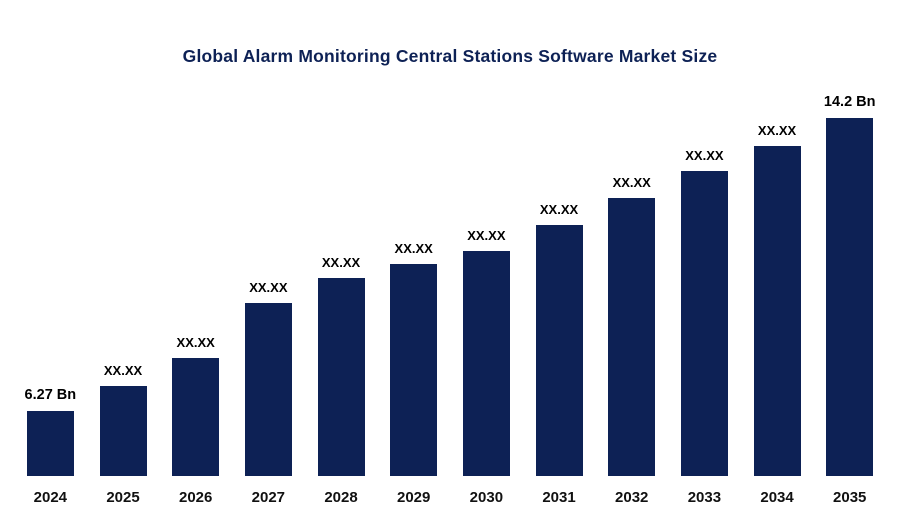 This screenshot has height=525, width=900. Describe the element at coordinates (850, 497) in the screenshot. I see `x-axis-label-2035: 2035` at that location.